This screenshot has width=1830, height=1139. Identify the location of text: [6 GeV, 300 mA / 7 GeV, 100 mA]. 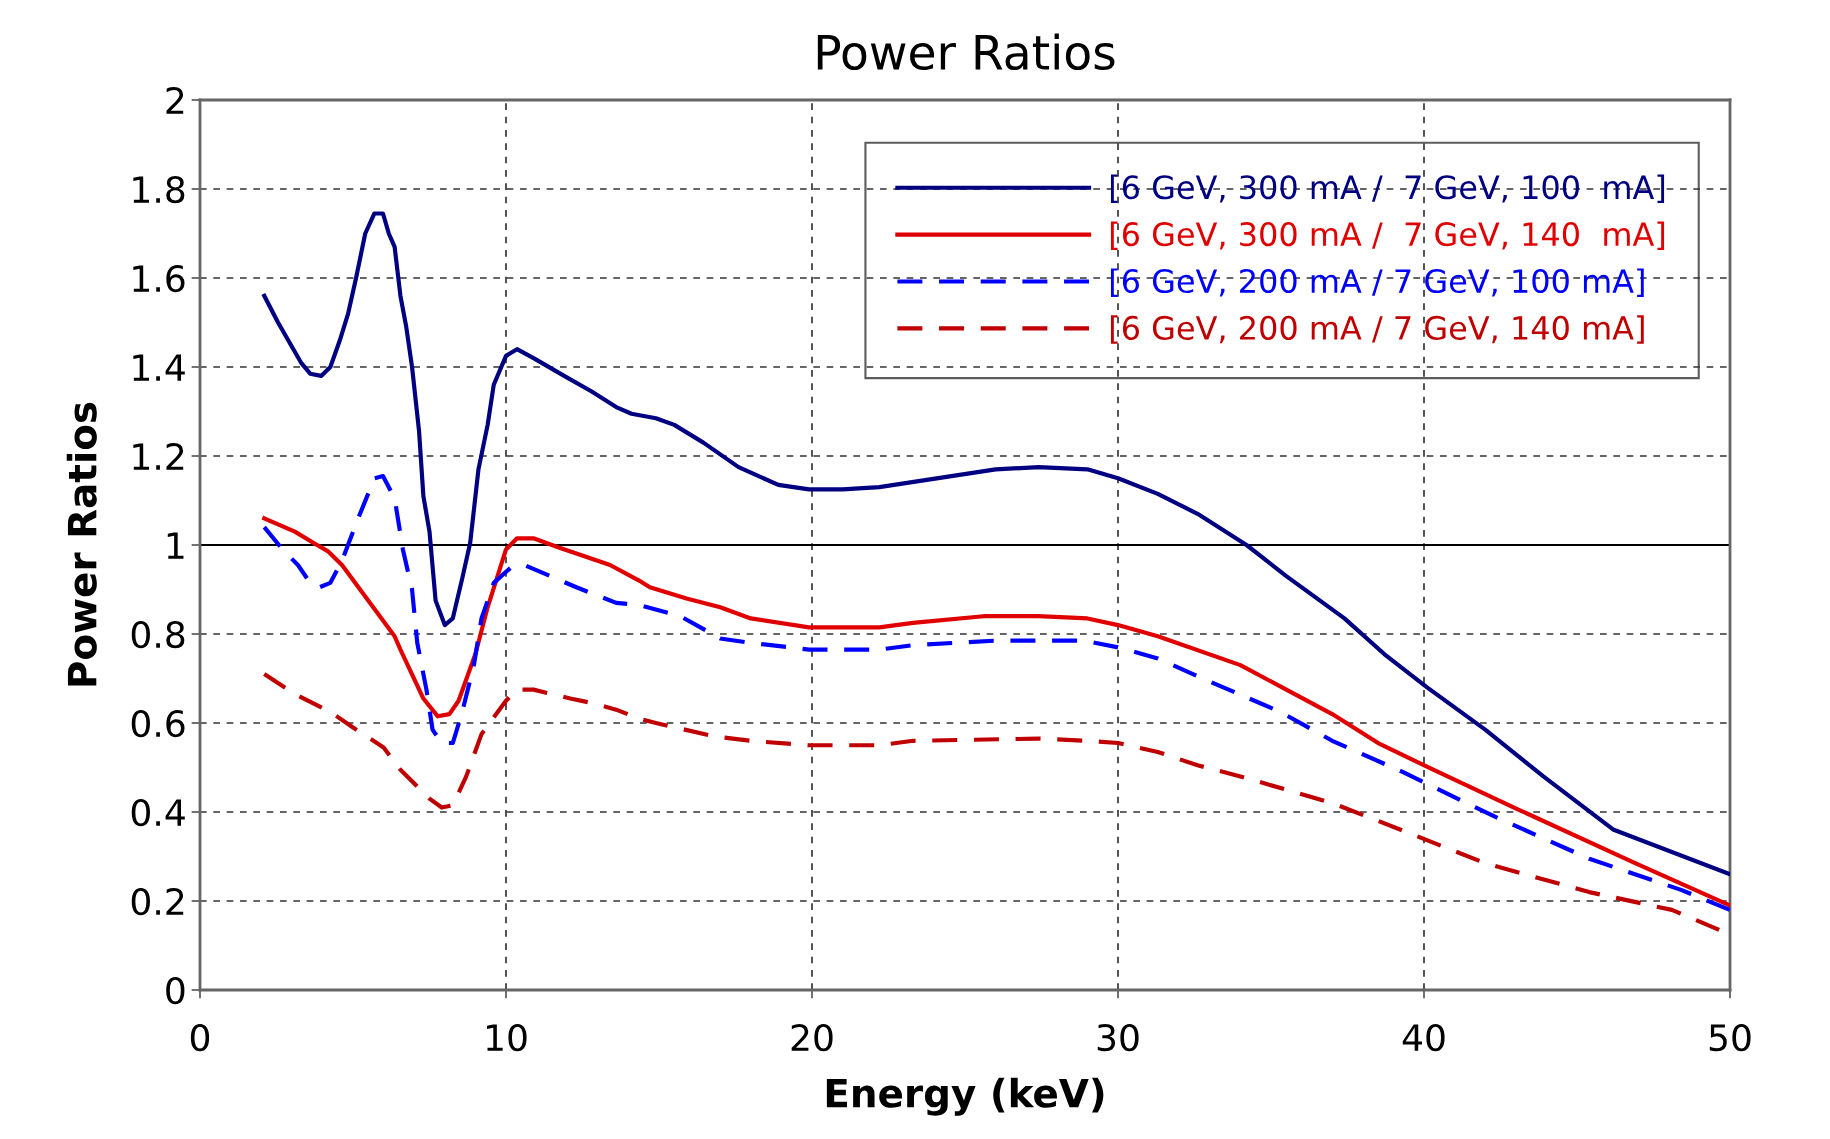
(1387, 189).